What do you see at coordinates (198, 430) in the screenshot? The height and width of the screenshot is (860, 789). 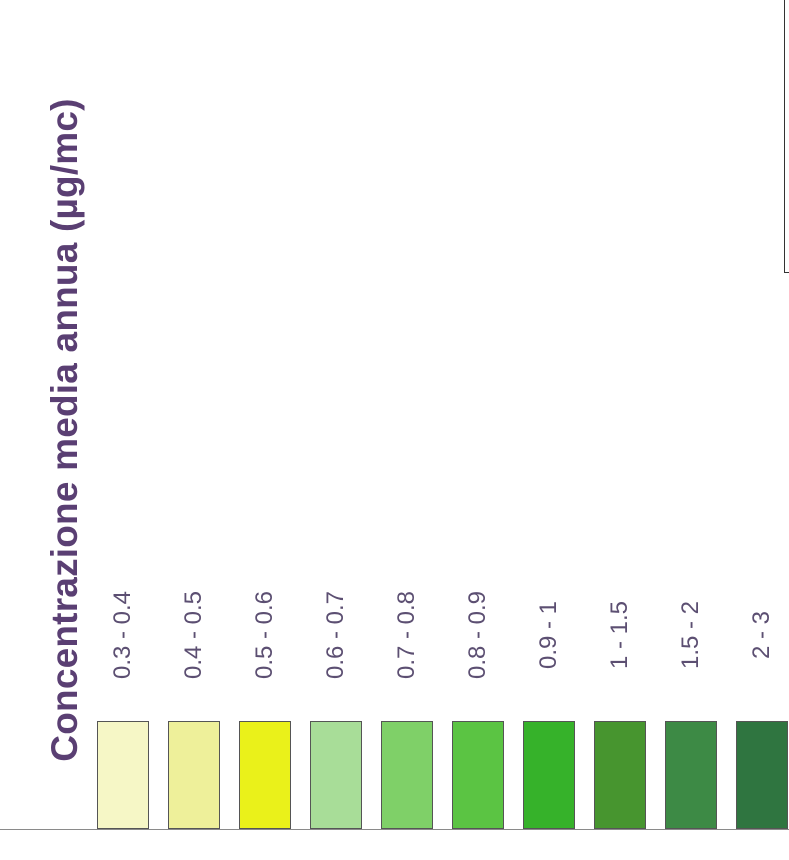 I see `legend-item: 0.4 - 0.5` at bounding box center [198, 430].